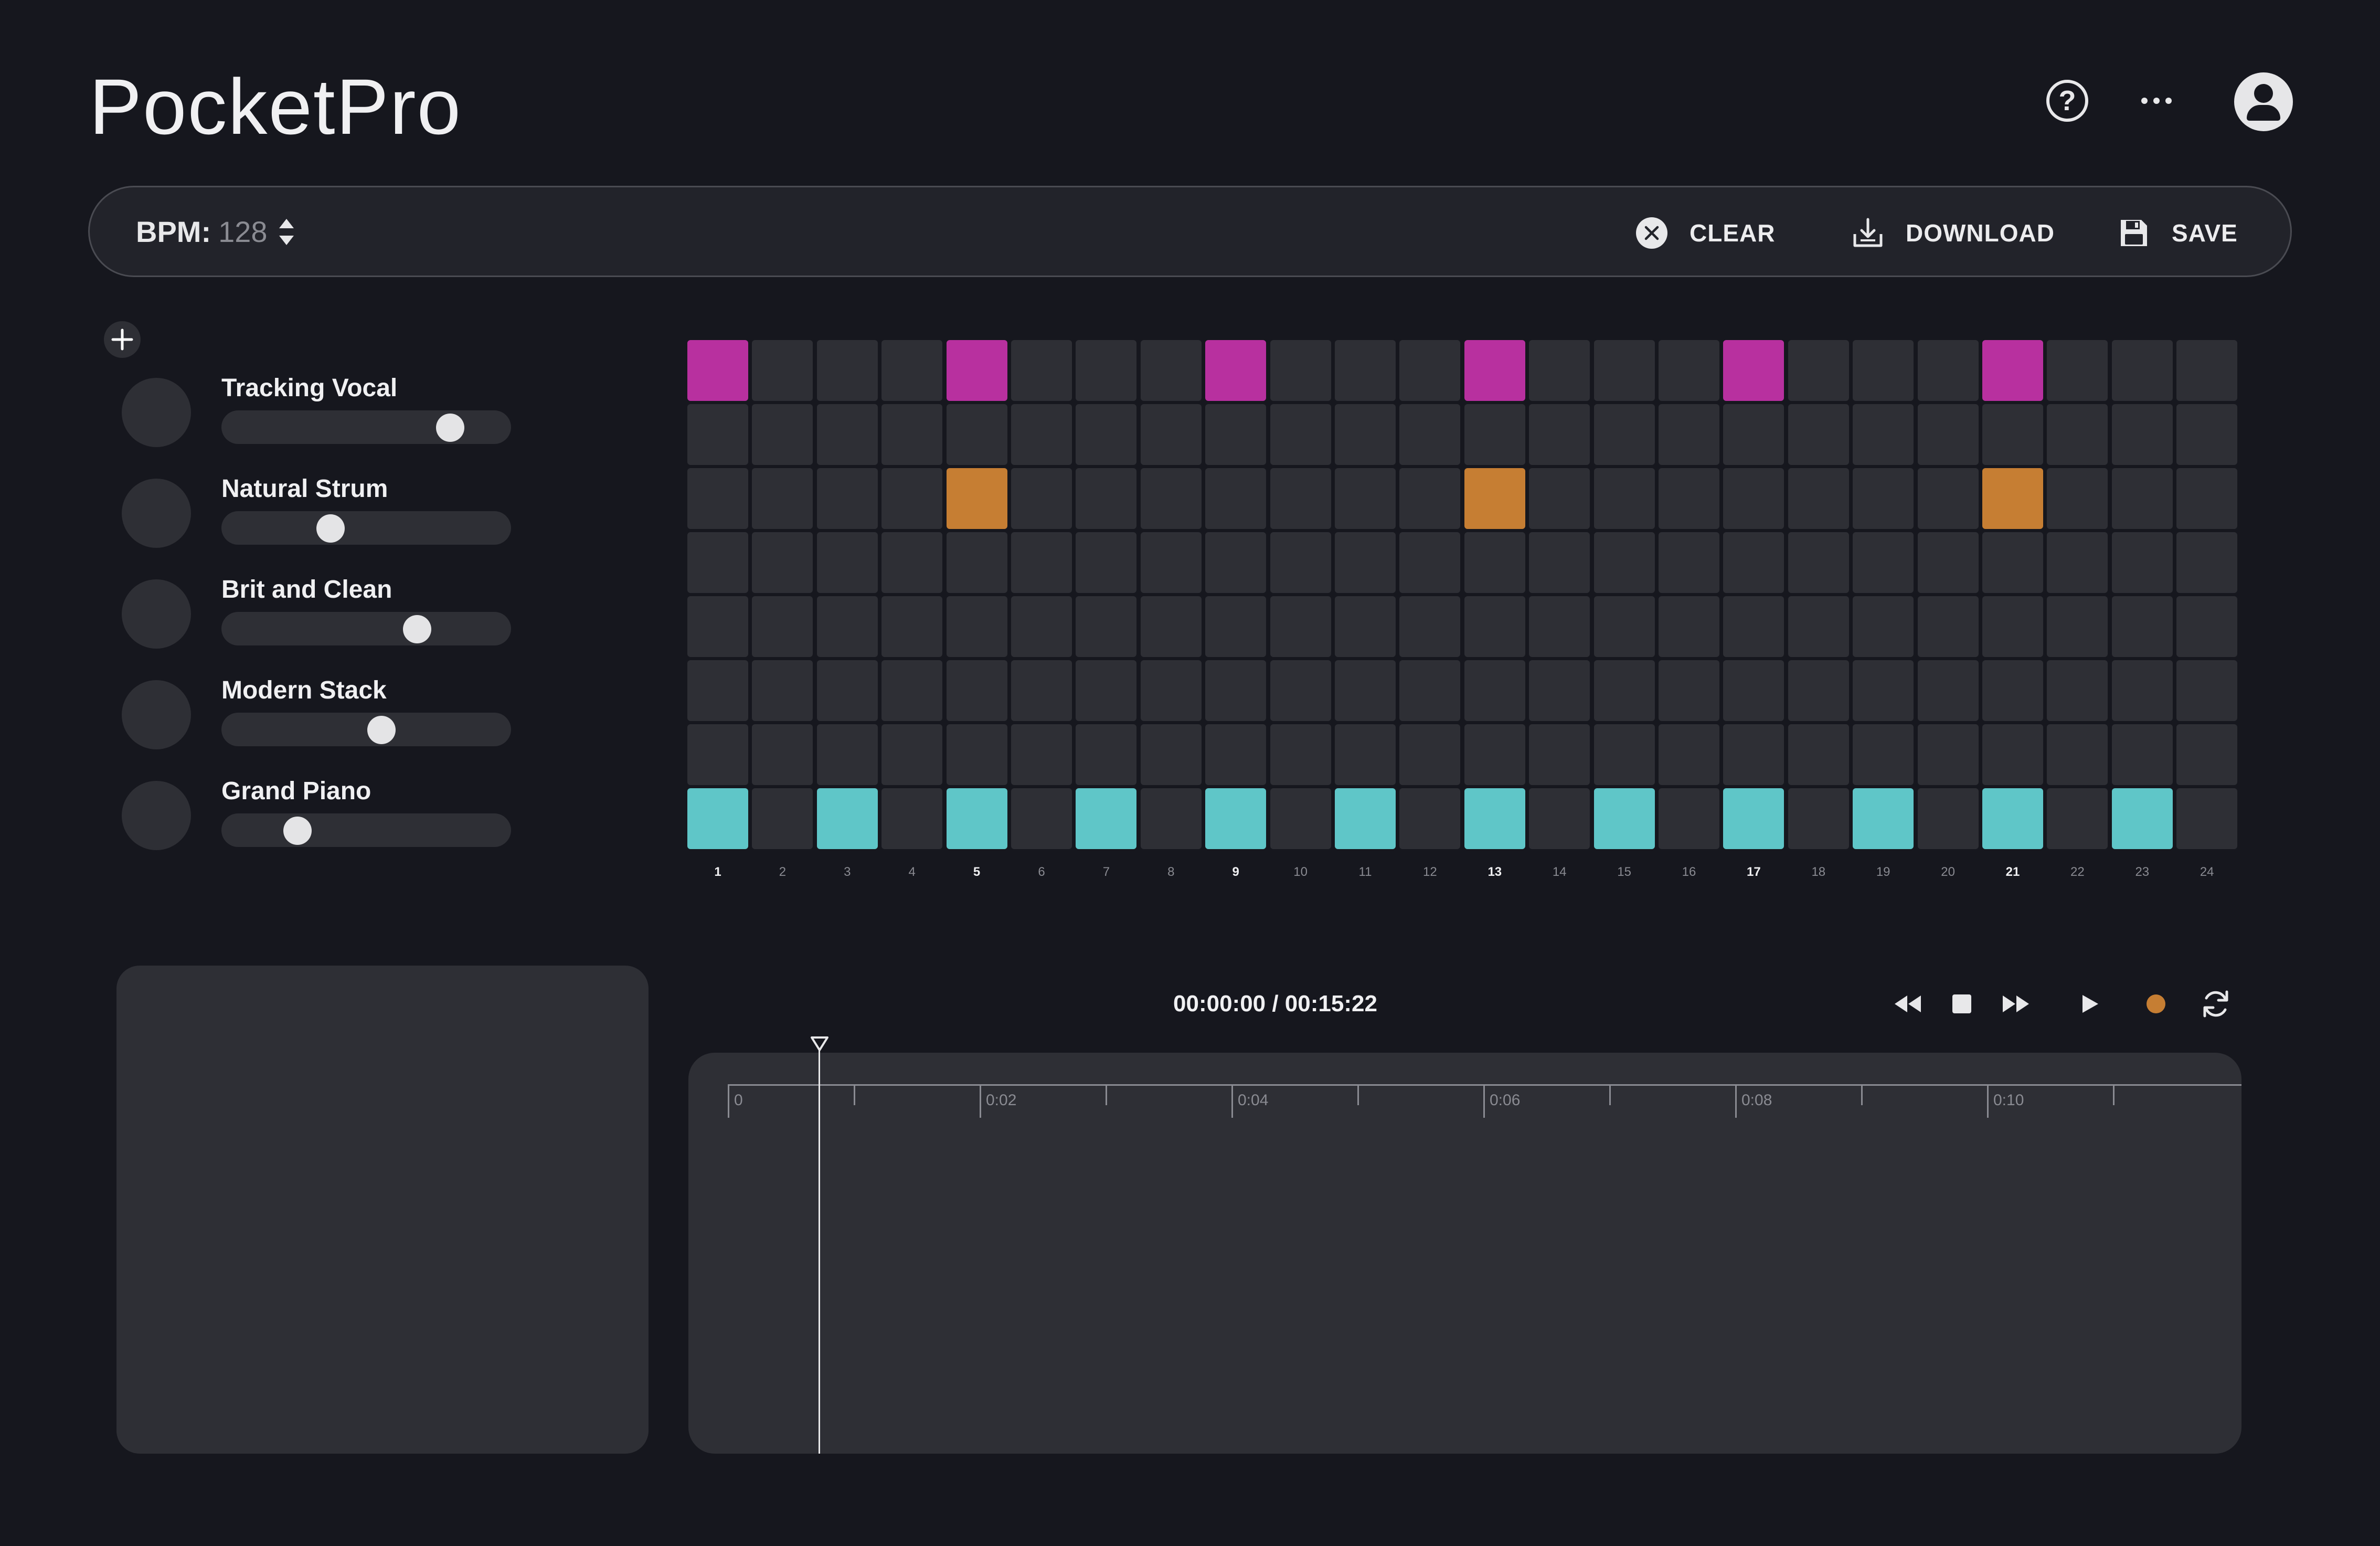 This screenshot has width=2380, height=1546. Describe the element at coordinates (2089, 1004) in the screenshot. I see `play-icon` at that location.